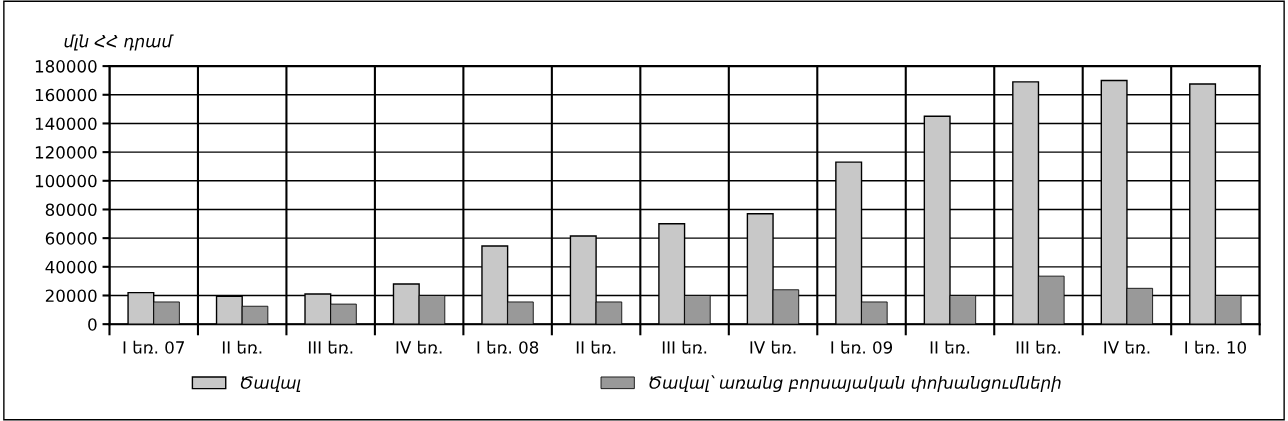 This screenshot has height=421, width=1288. Describe the element at coordinates (508, 347) in the screenshot. I see `x-tick-label: I եռ. 08` at that location.